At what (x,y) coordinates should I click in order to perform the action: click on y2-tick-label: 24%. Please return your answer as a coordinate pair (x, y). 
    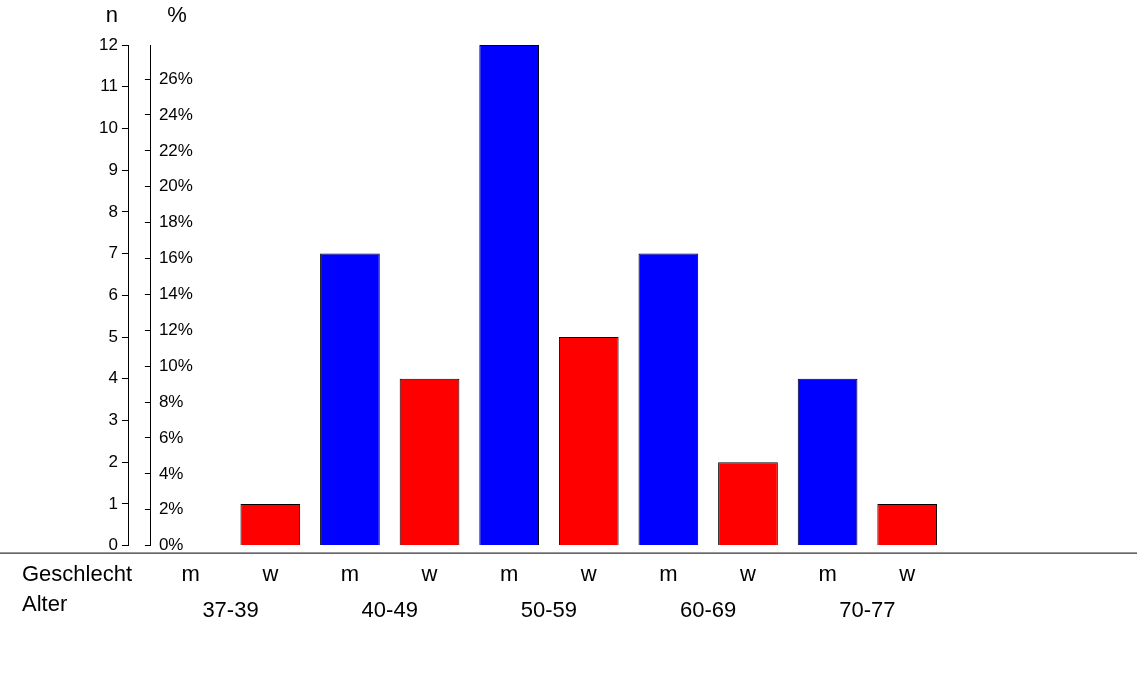
    Looking at the image, I should click on (175, 114).